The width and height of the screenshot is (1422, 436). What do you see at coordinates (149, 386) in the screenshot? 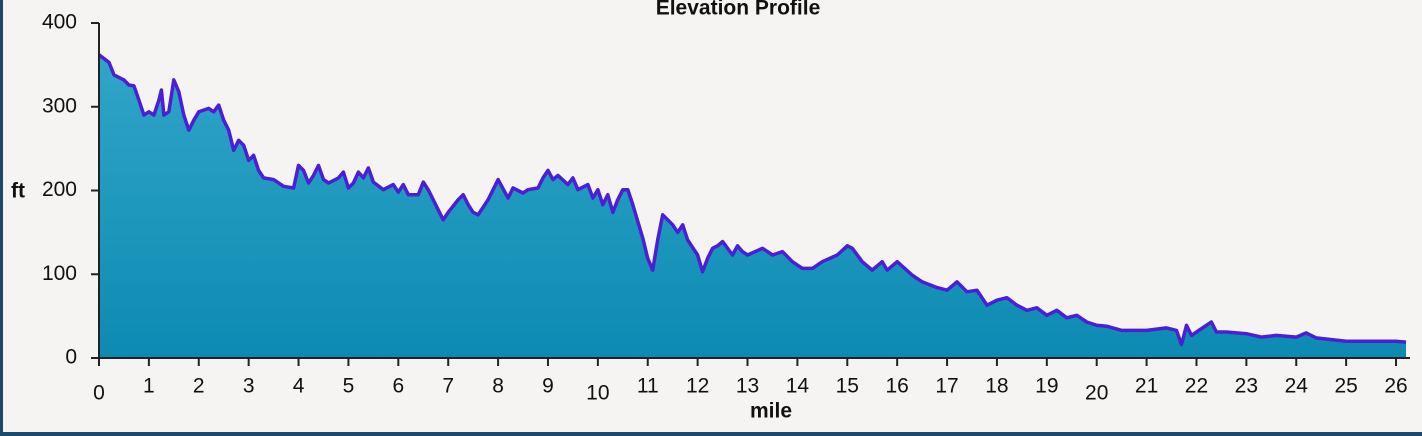
I see `x-tick-label: 1` at bounding box center [149, 386].